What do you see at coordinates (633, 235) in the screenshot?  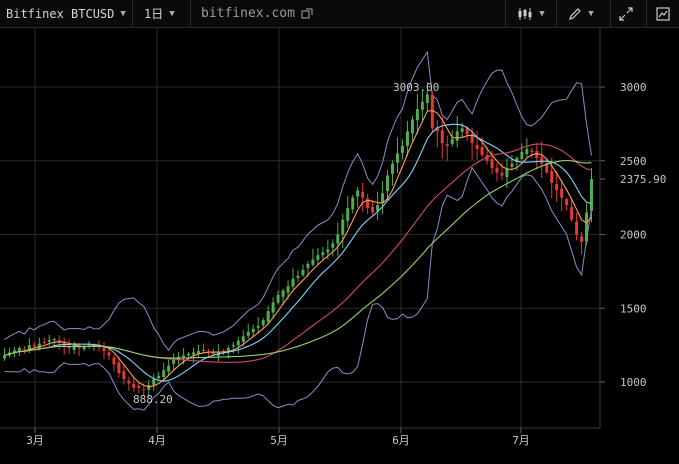 I see `y-tick-label: 2000` at bounding box center [633, 235].